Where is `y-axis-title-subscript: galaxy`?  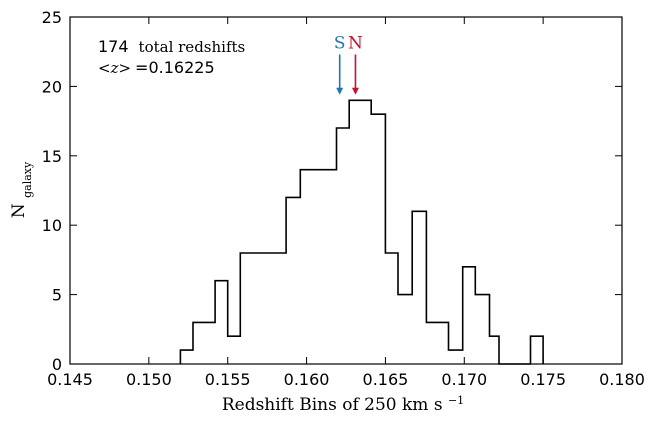
y-axis-title-subscript: galaxy is located at coordinates (27, 179).